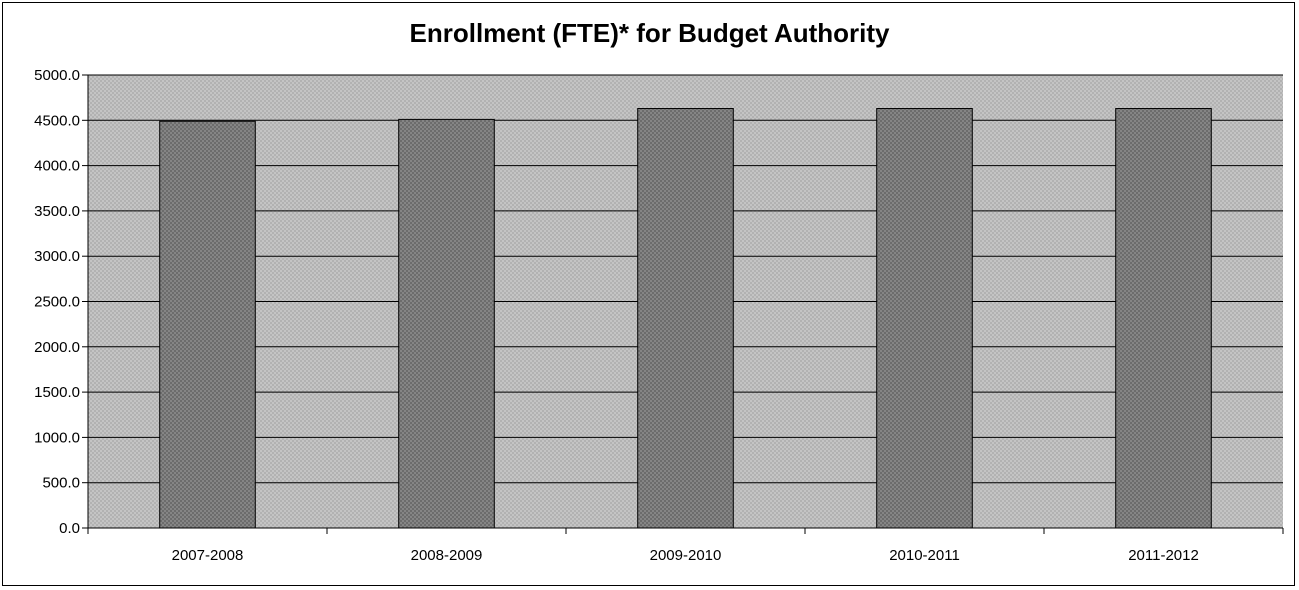 This screenshot has height=590, width=1299. I want to click on y-tick-label: 4000.0, so click(57, 166).